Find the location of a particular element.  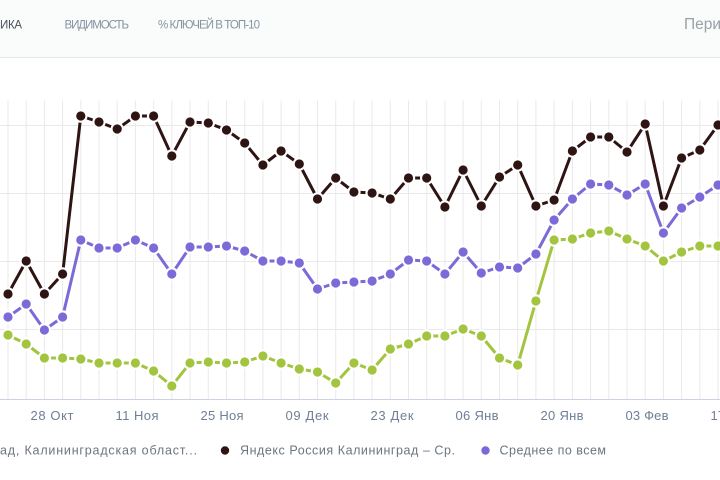

svg-text: 17 Фев is located at coordinates (715, 415).